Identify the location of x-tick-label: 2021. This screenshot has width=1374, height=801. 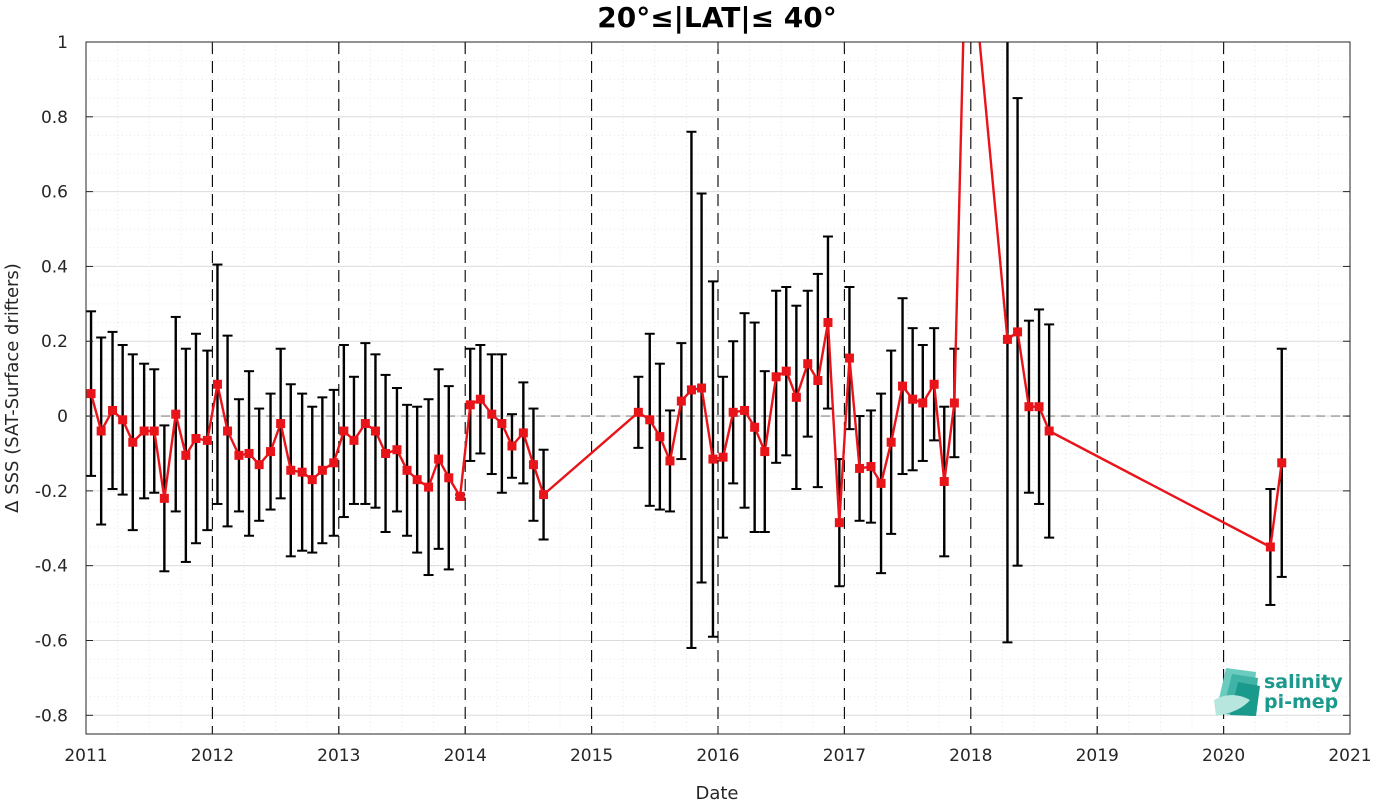
(1349, 756).